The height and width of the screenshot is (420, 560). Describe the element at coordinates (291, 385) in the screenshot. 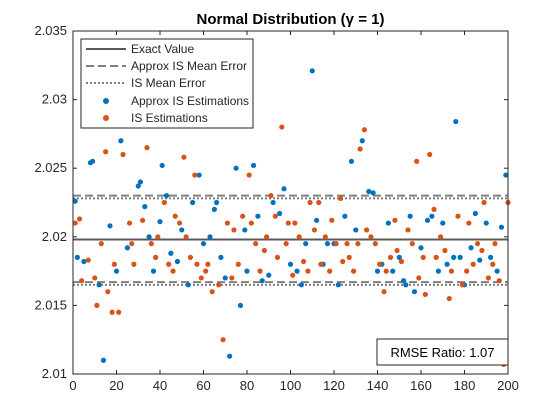

I see `x-tick-label-5: 100` at that location.